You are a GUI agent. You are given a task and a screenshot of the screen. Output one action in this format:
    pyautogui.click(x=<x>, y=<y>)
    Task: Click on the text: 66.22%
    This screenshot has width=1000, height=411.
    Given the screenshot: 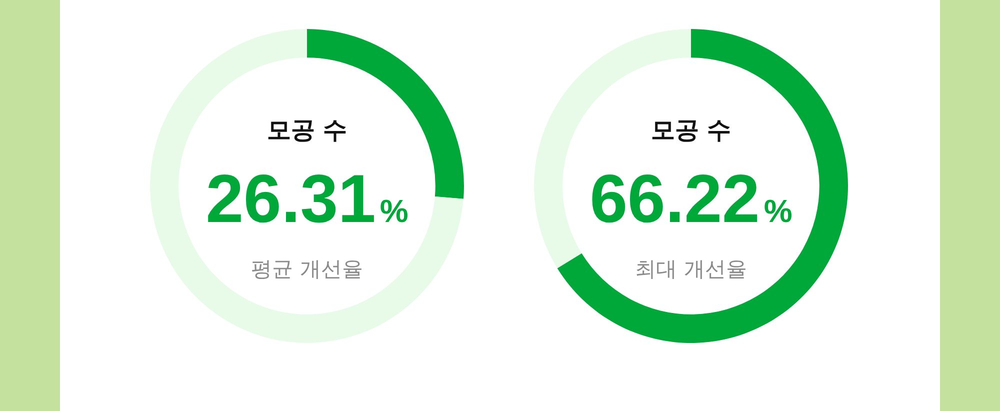 What is the action you would take?
    pyautogui.click(x=691, y=199)
    